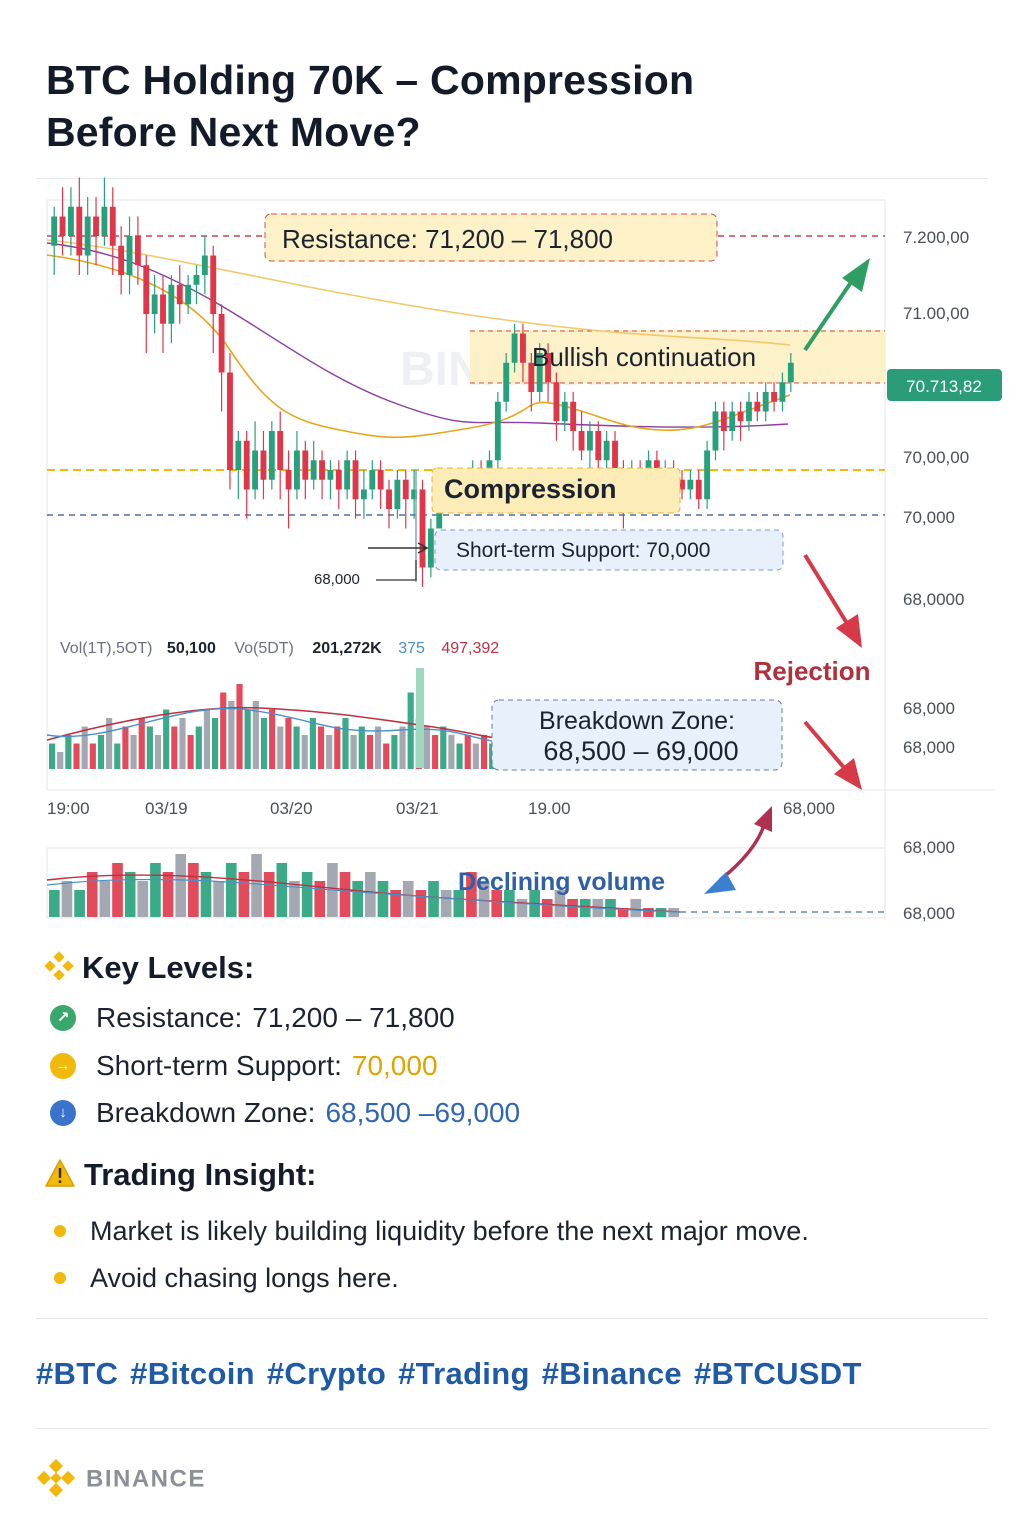  Describe the element at coordinates (244, 1278) in the screenshot. I see `insight-text: Avoid chasing longs here.` at that location.